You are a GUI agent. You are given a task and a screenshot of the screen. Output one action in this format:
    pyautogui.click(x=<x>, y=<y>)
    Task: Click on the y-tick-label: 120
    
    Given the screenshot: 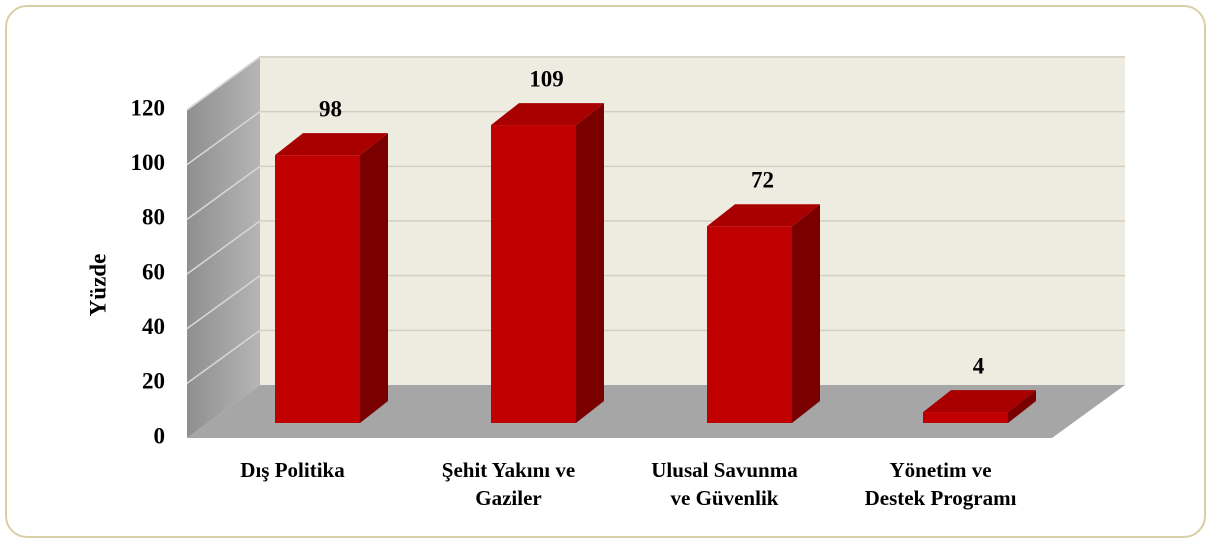 What is the action you would take?
    pyautogui.click(x=148, y=107)
    